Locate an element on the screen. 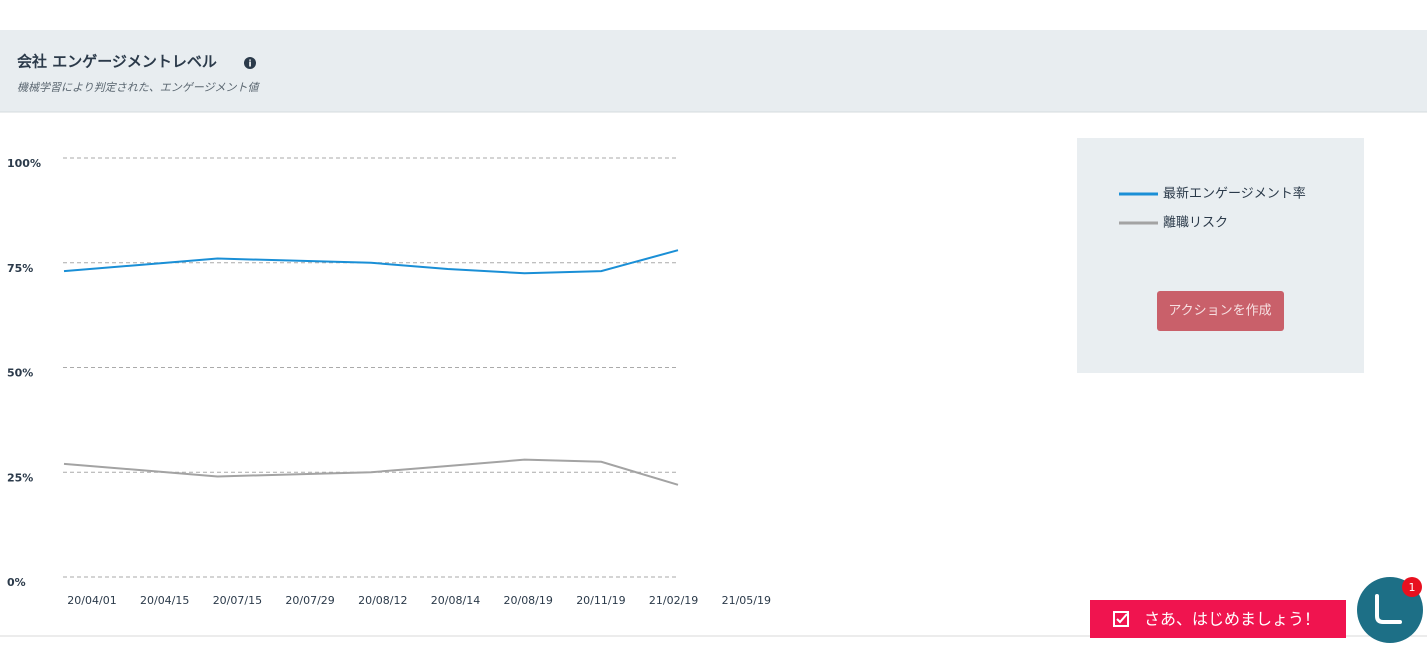  x-tick-label: 20/04/01 is located at coordinates (91, 600).